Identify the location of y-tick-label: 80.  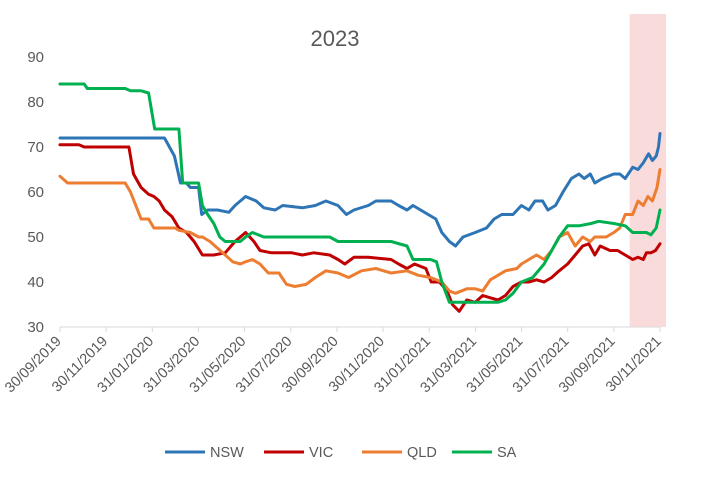
(35, 102).